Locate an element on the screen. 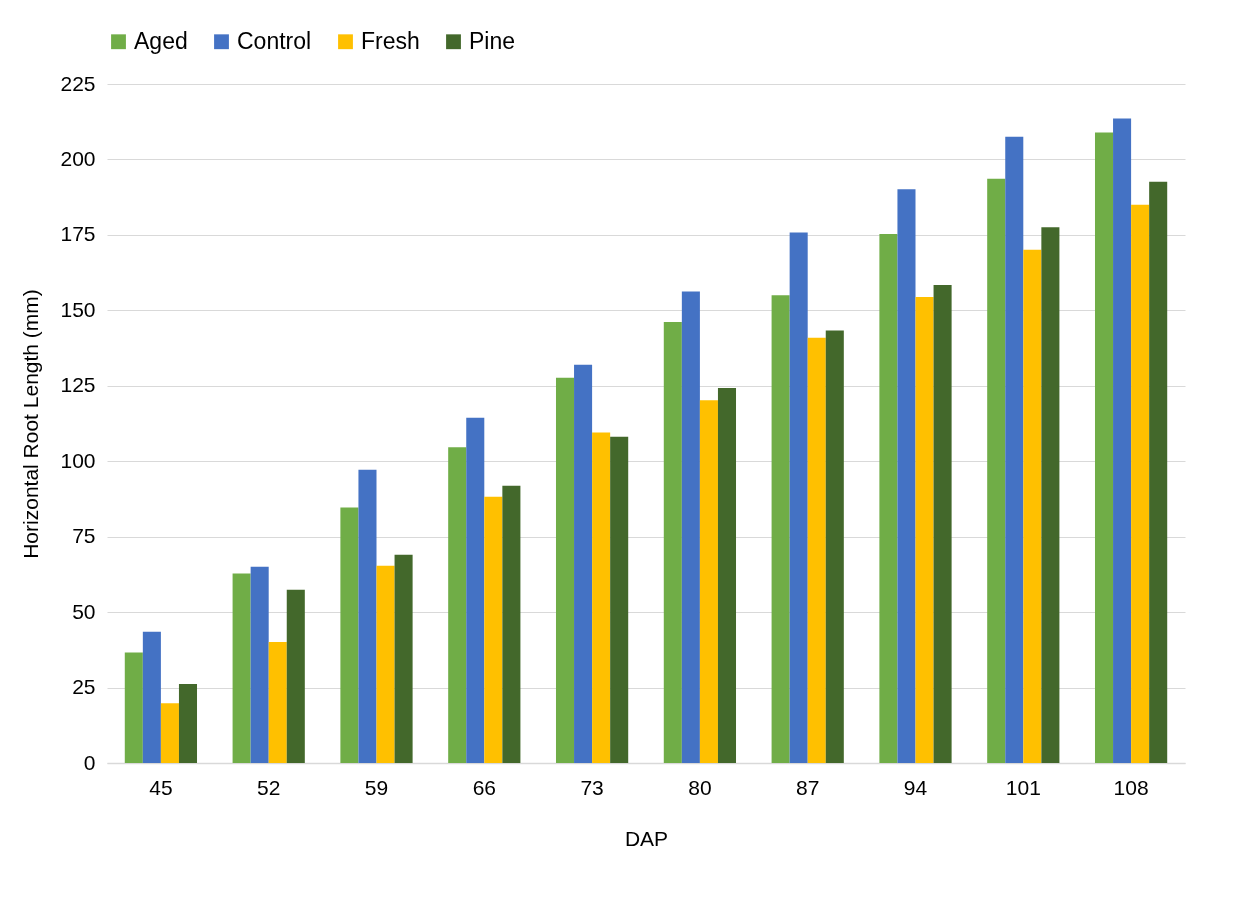  legend-label: Control is located at coordinates (274, 40).